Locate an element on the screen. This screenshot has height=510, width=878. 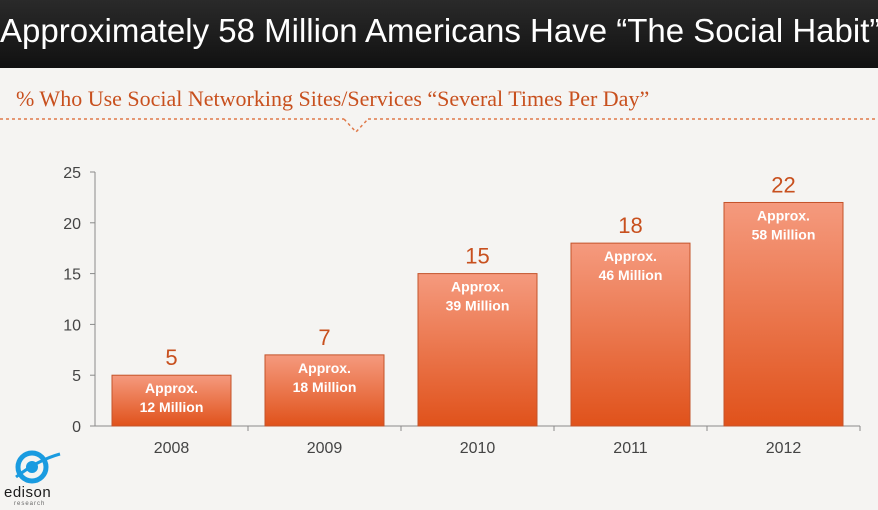
bar-2008 is located at coordinates (171, 400).